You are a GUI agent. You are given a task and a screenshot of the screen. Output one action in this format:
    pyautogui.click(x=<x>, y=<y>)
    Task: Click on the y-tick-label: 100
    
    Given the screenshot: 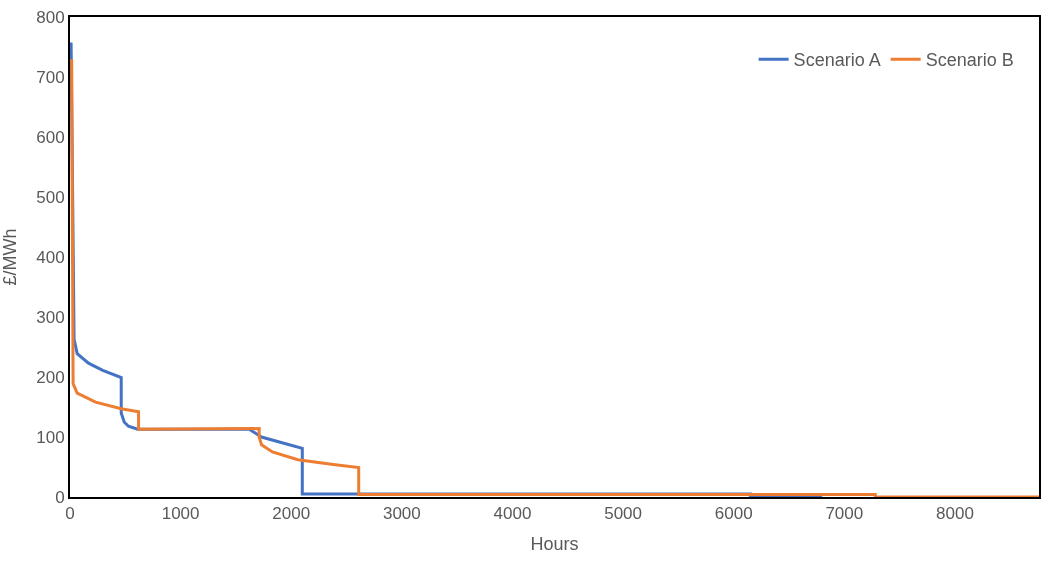 What is the action you would take?
    pyautogui.click(x=50, y=437)
    